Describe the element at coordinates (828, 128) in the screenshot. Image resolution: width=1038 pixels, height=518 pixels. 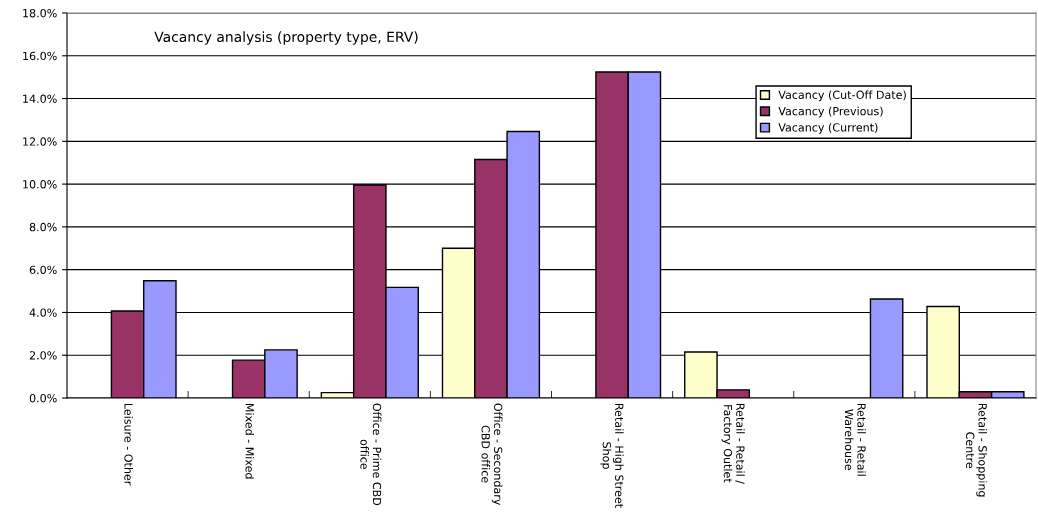
I see `legend-label: Vacancy (Current)` at that location.